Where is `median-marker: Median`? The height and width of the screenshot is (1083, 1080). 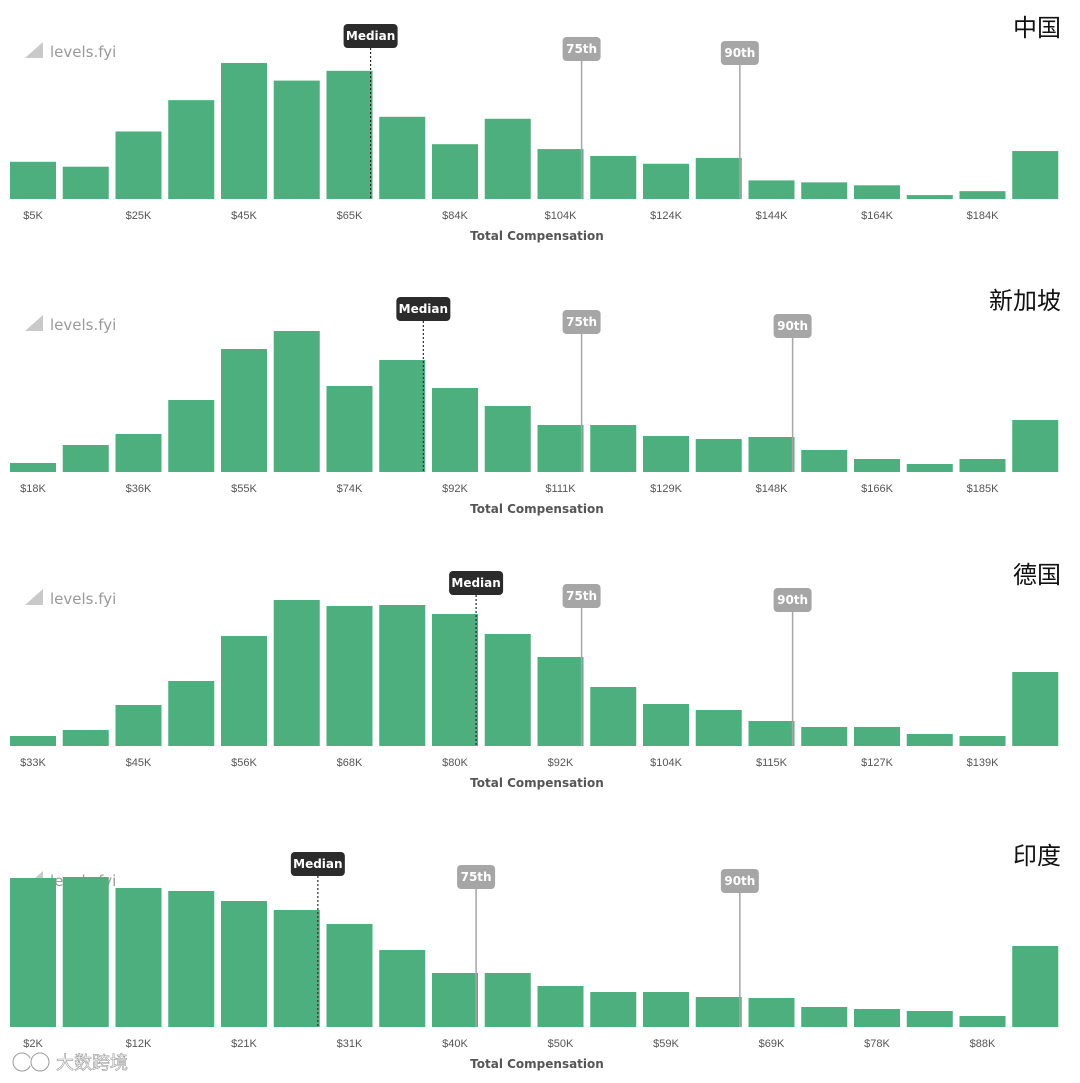
median-marker: Median is located at coordinates (370, 111).